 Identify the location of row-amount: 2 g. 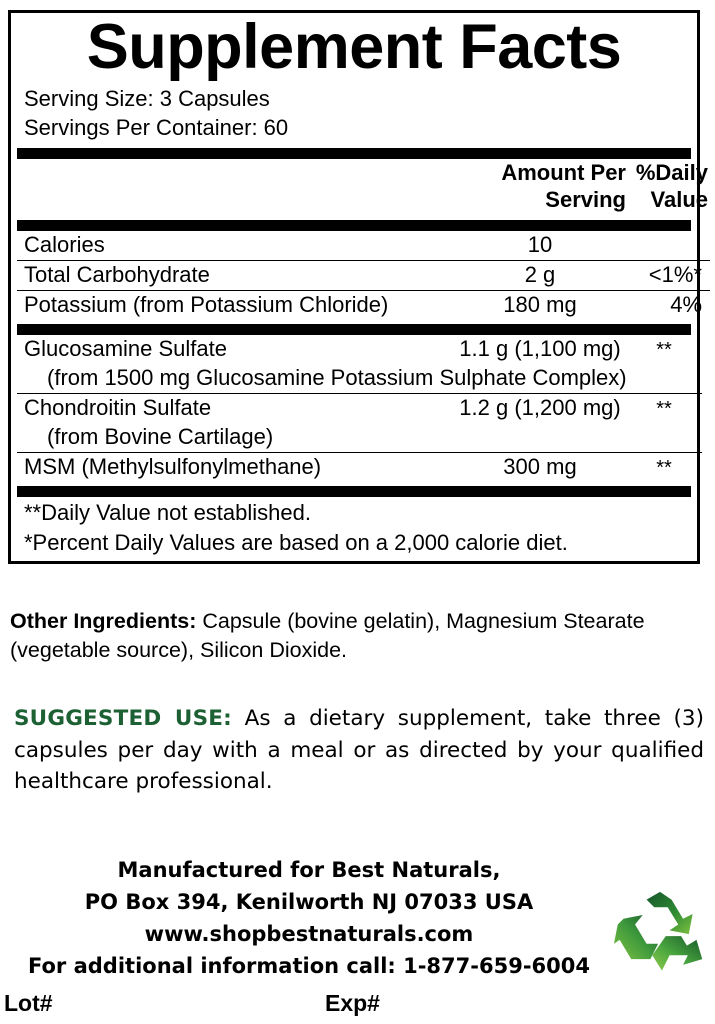
(540, 275).